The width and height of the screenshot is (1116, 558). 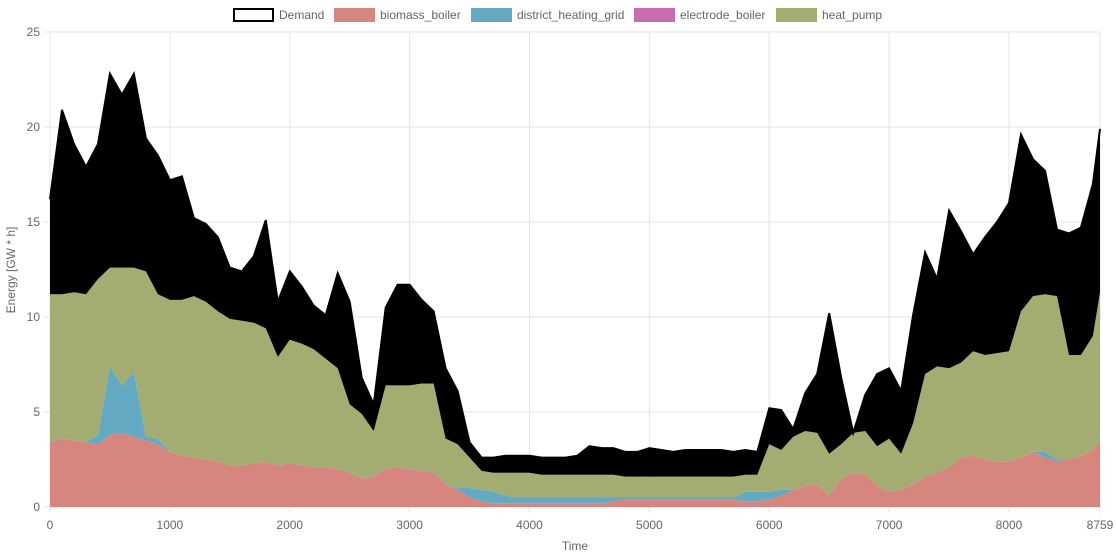 I want to click on legend-item-district-heating-grid: district_heating_grid, so click(x=547, y=15).